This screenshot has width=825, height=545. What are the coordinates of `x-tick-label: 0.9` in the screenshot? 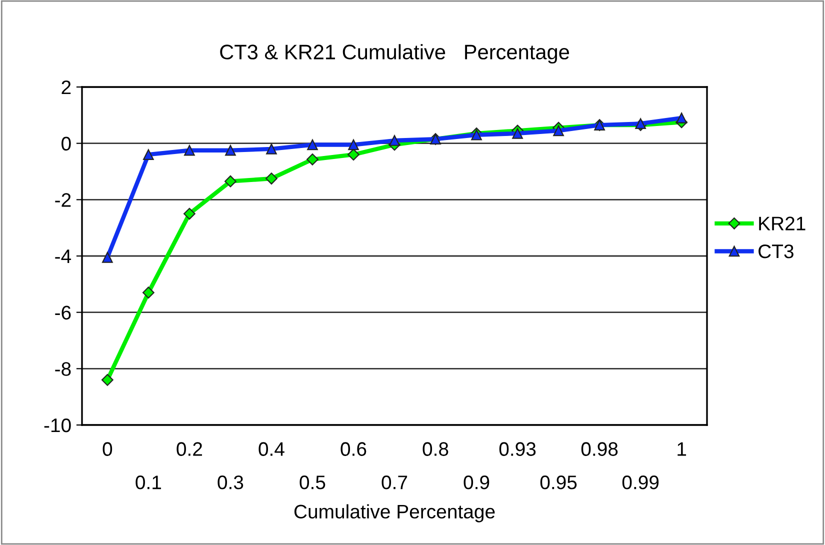 It's located at (477, 483).